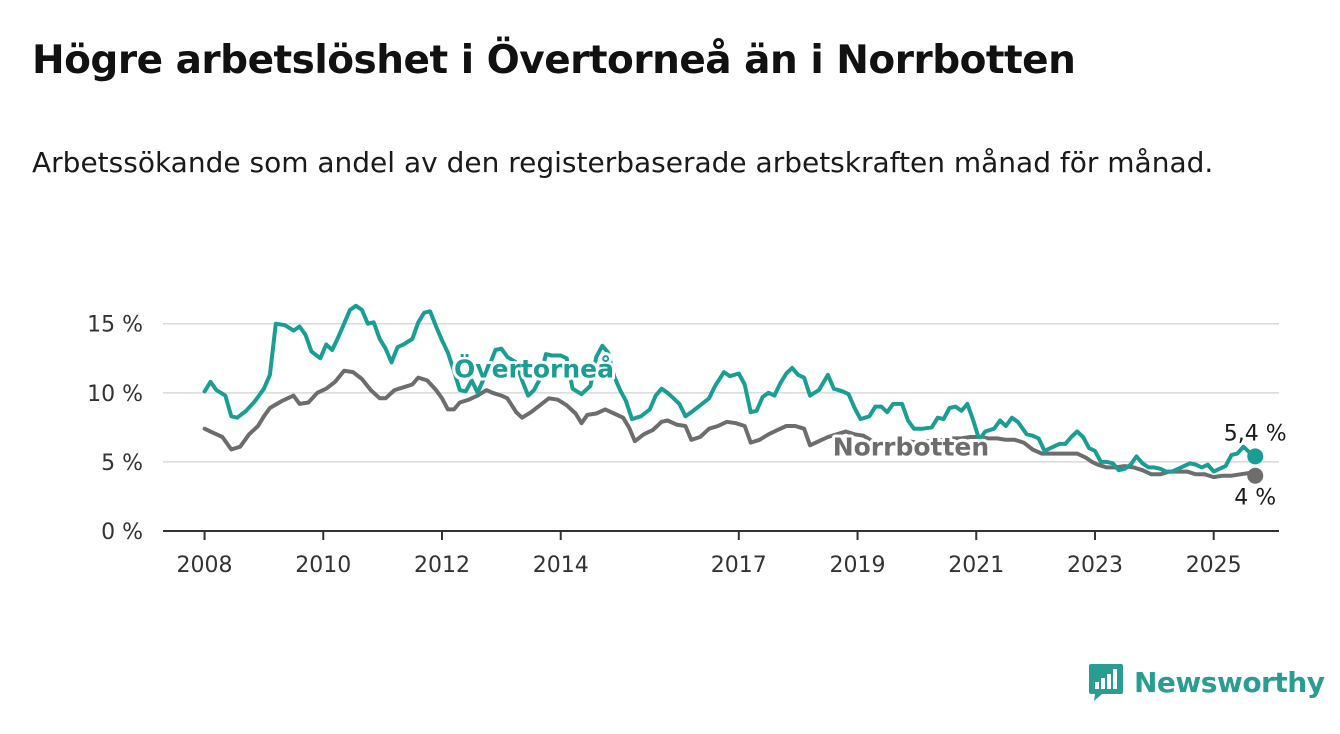  Describe the element at coordinates (1095, 565) in the screenshot. I see `x-tick-label: 2023` at that location.